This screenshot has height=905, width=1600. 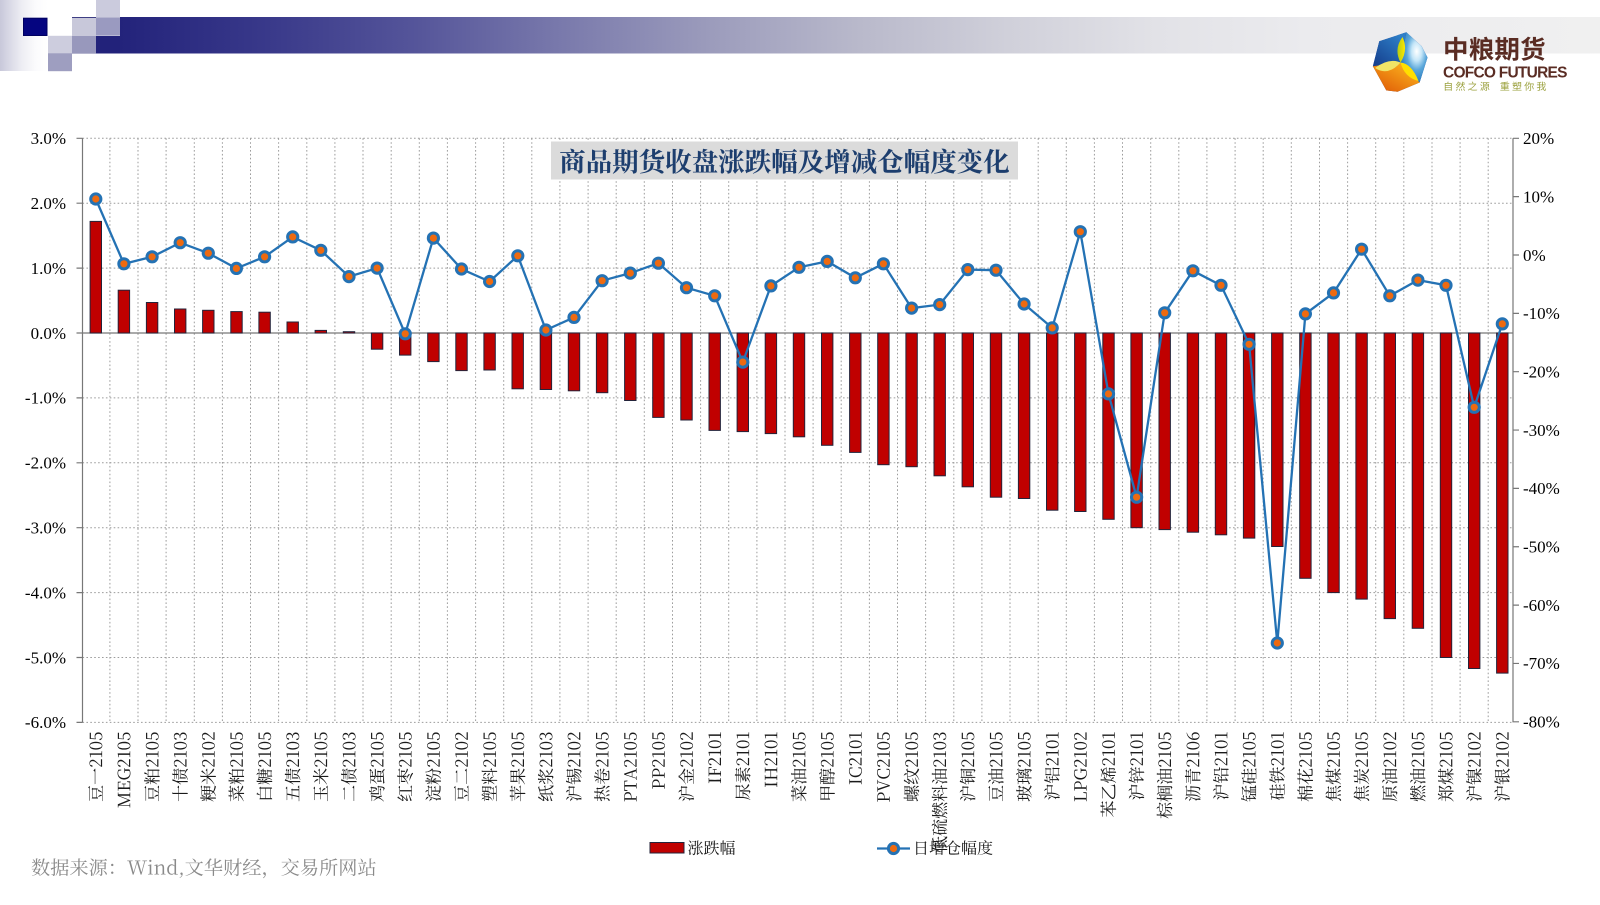 What do you see at coordinates (1541, 313) in the screenshot?
I see `svg-text: -10%` at bounding box center [1541, 313].